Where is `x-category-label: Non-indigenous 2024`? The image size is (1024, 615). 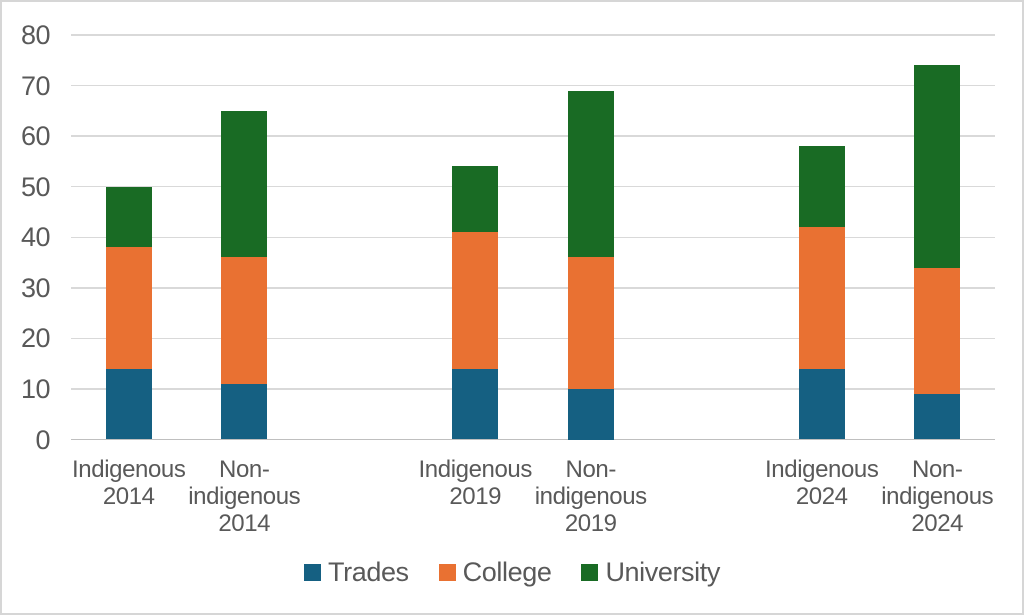 x-category-label: Non-indigenous 2024 is located at coordinates (937, 496).